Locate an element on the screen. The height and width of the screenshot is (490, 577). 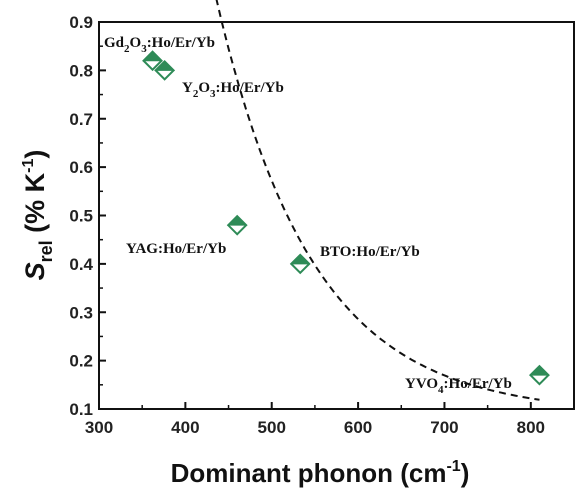
y-tick-label: 0.2 is located at coordinates (81, 361).